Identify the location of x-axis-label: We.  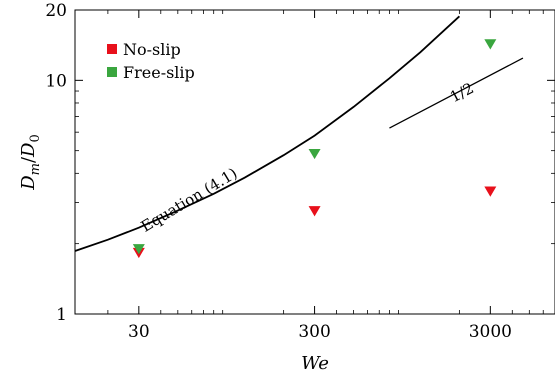
(315, 363).